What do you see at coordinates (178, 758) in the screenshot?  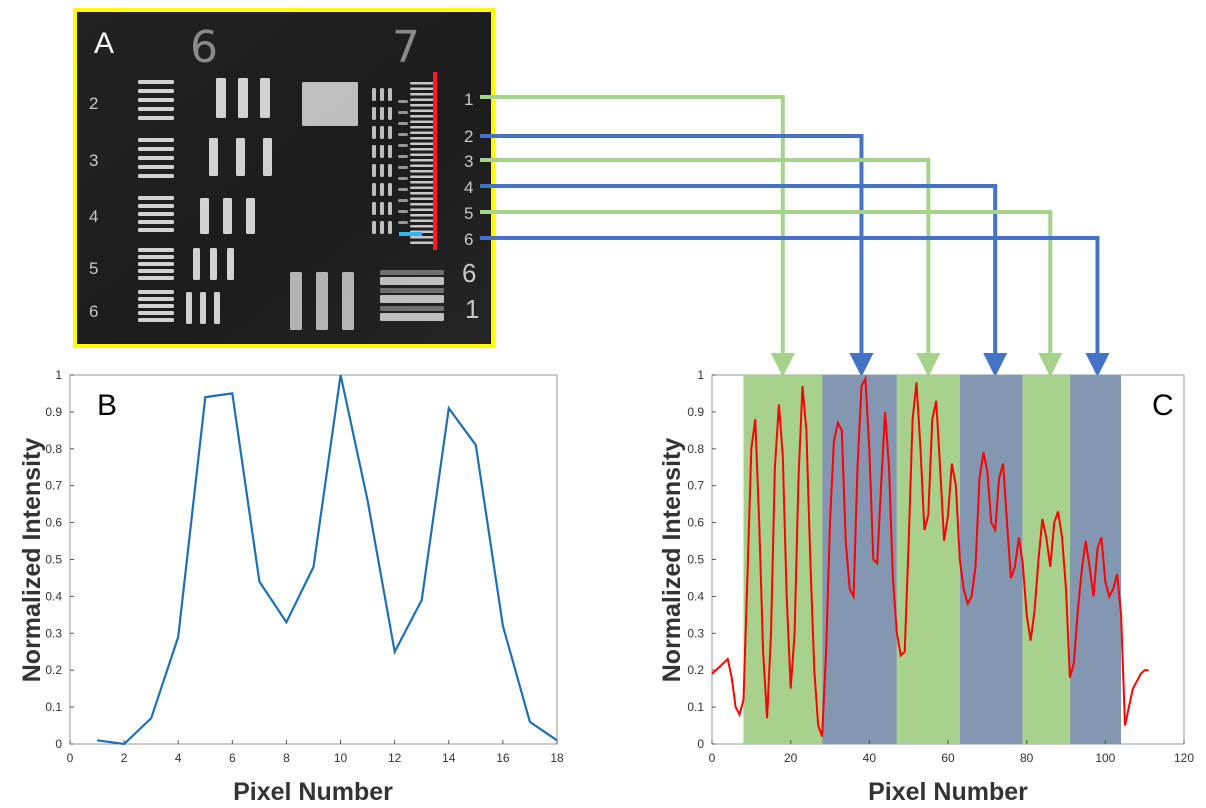 I see `x-tick-label: 4` at bounding box center [178, 758].